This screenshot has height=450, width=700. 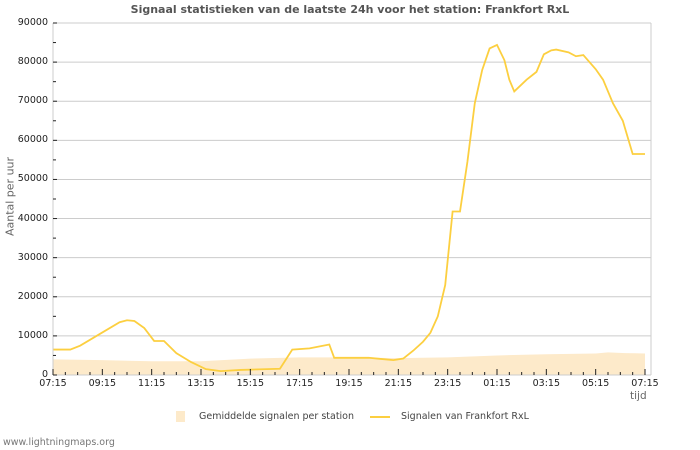 What do you see at coordinates (44, 374) in the screenshot?
I see `y-tick-label: 0` at bounding box center [44, 374].